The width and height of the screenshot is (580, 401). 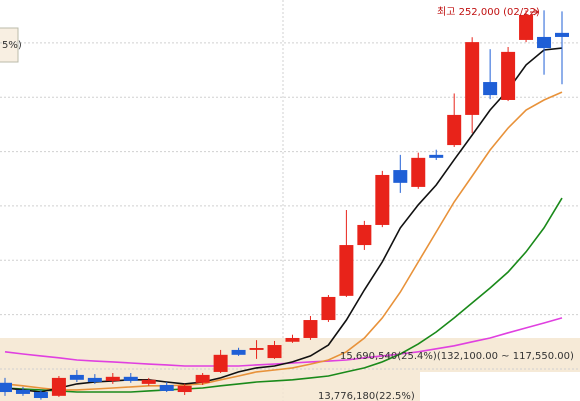 What do you see at coordinates (366, 396) in the screenshot?
I see `band-label: 13,776,180(22.5%)` at bounding box center [366, 396].